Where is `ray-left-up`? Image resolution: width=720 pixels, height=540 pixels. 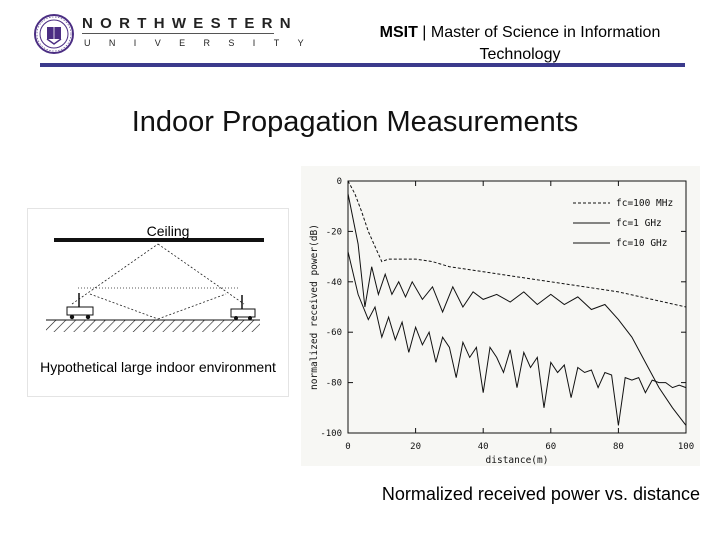 ray-left-up is located at coordinates (115, 274).